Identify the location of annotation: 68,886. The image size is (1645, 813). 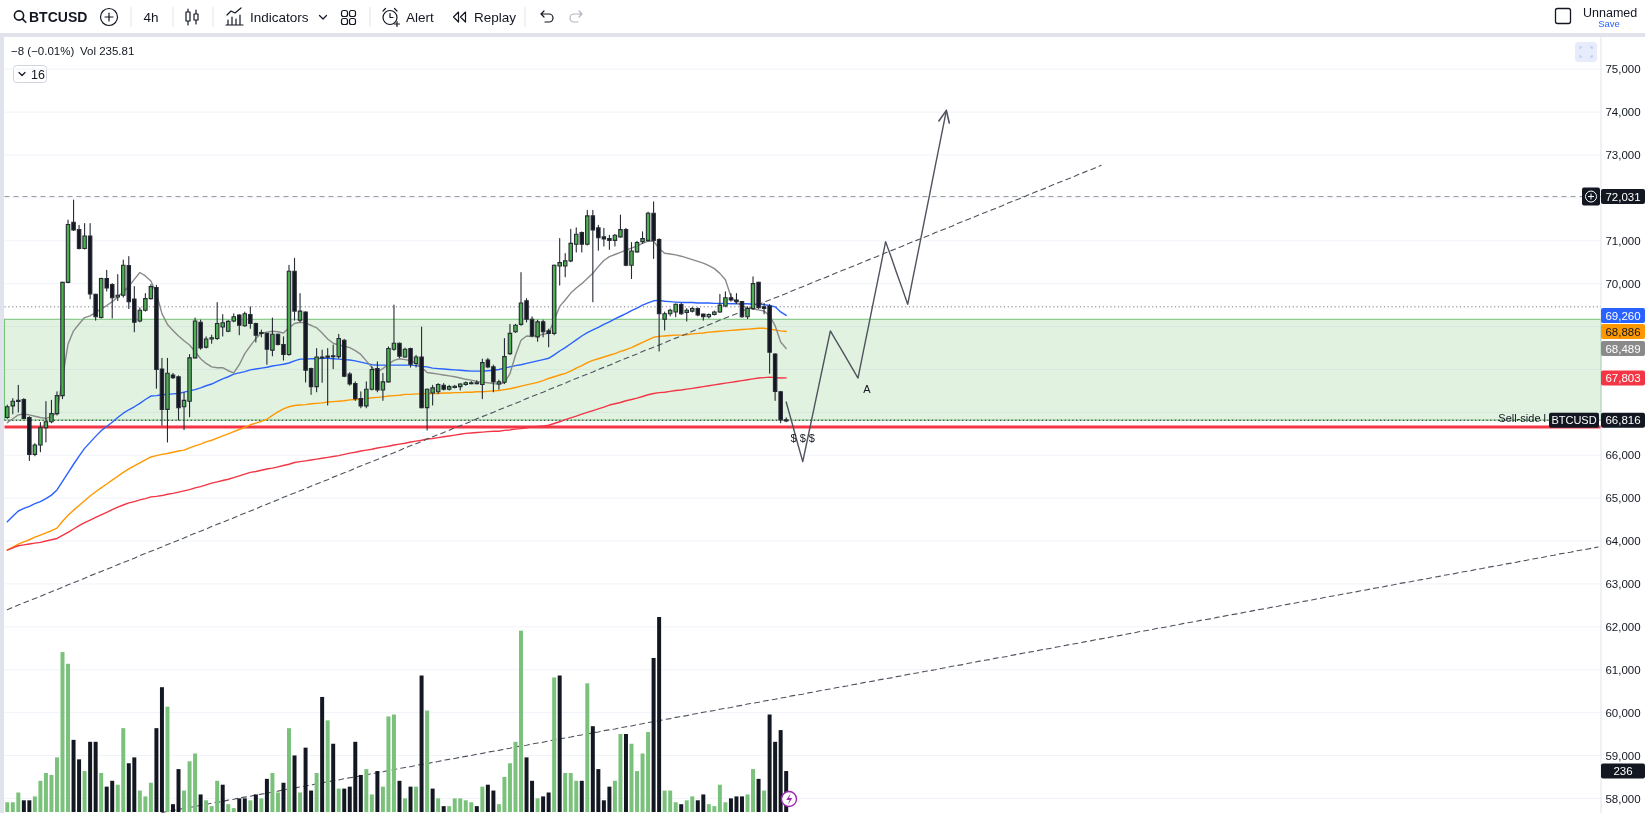
(1623, 331).